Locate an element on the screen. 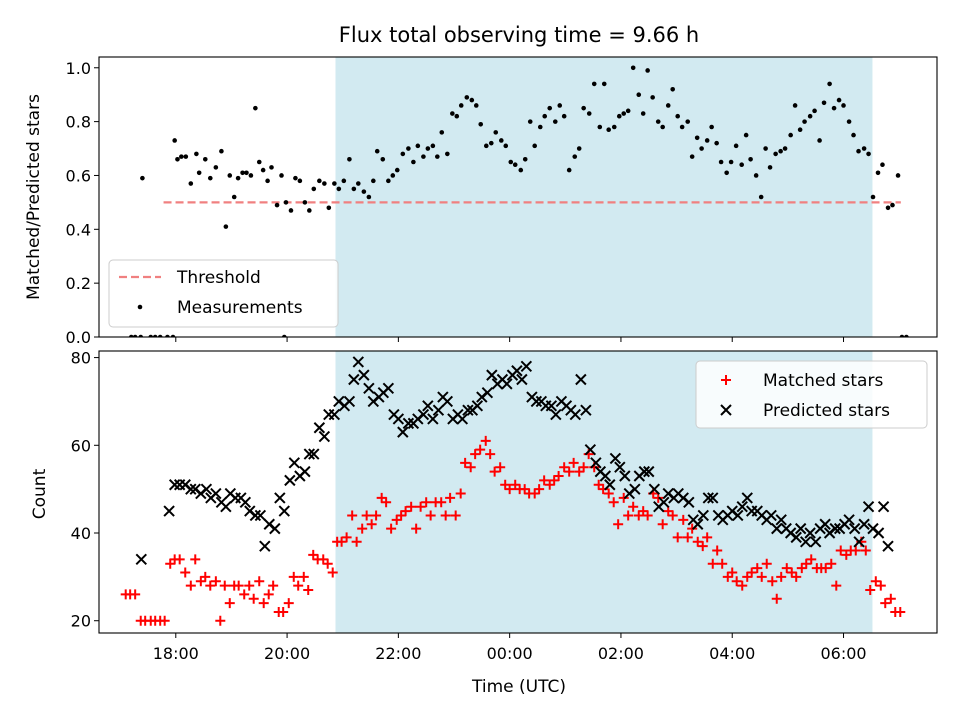 The height and width of the screenshot is (720, 960). y-tick-label: 0.6 is located at coordinates (78, 175).